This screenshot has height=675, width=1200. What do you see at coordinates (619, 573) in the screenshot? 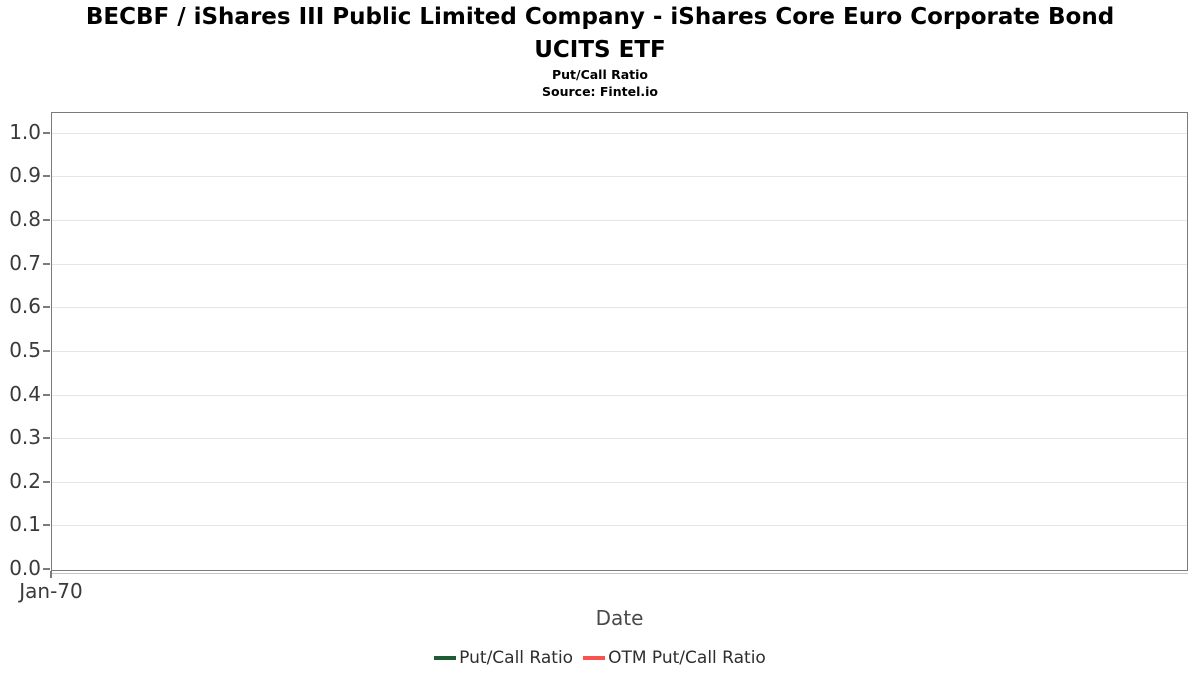
I see `x-axis-baseline` at bounding box center [619, 573].